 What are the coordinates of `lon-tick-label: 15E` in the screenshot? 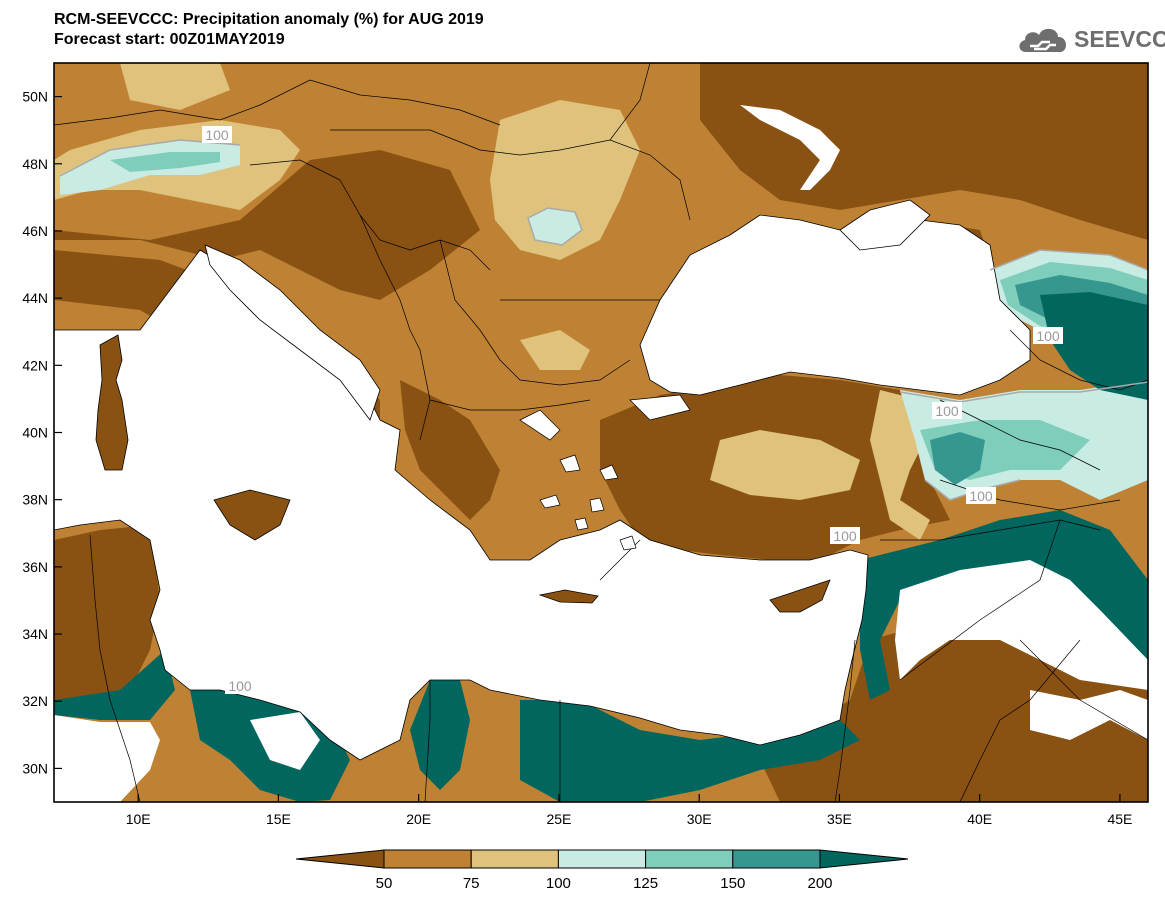 It's located at (278, 819).